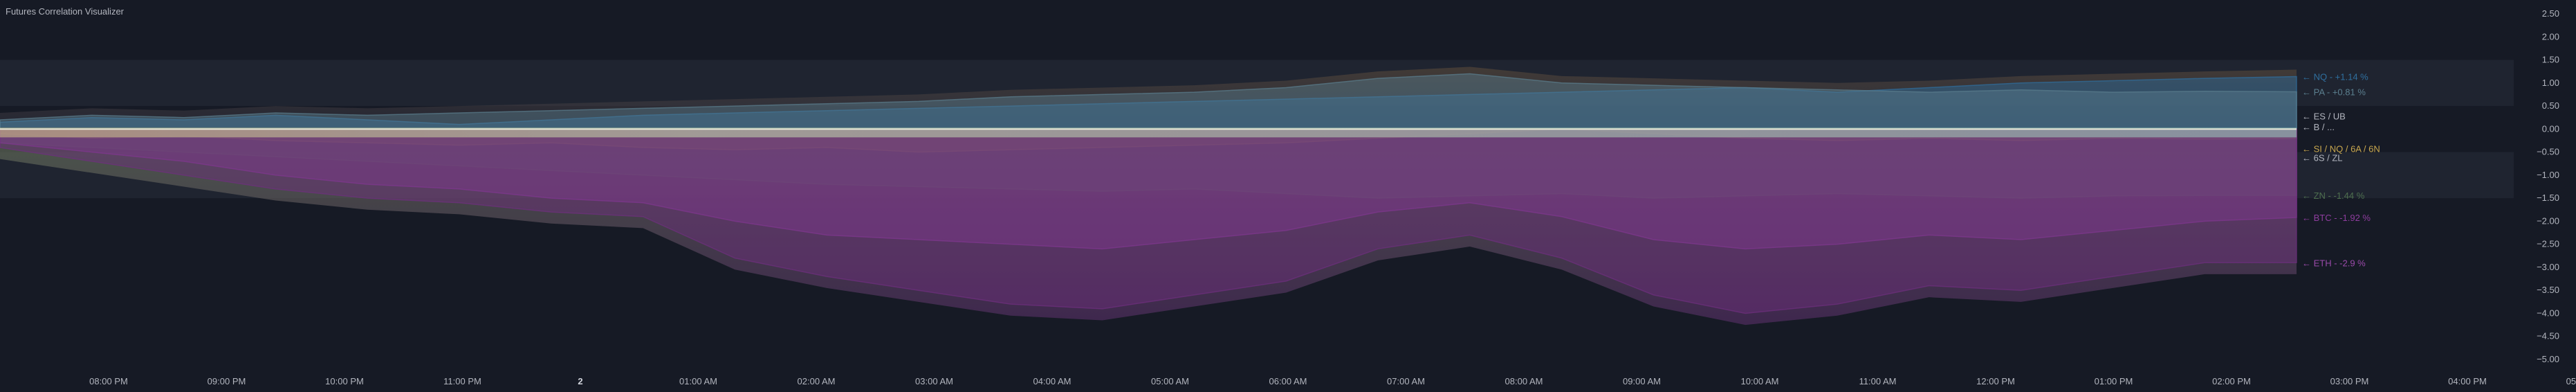 The height and width of the screenshot is (392, 2576). What do you see at coordinates (2548, 290) in the screenshot?
I see `y-tick-label: −3.50` at bounding box center [2548, 290].